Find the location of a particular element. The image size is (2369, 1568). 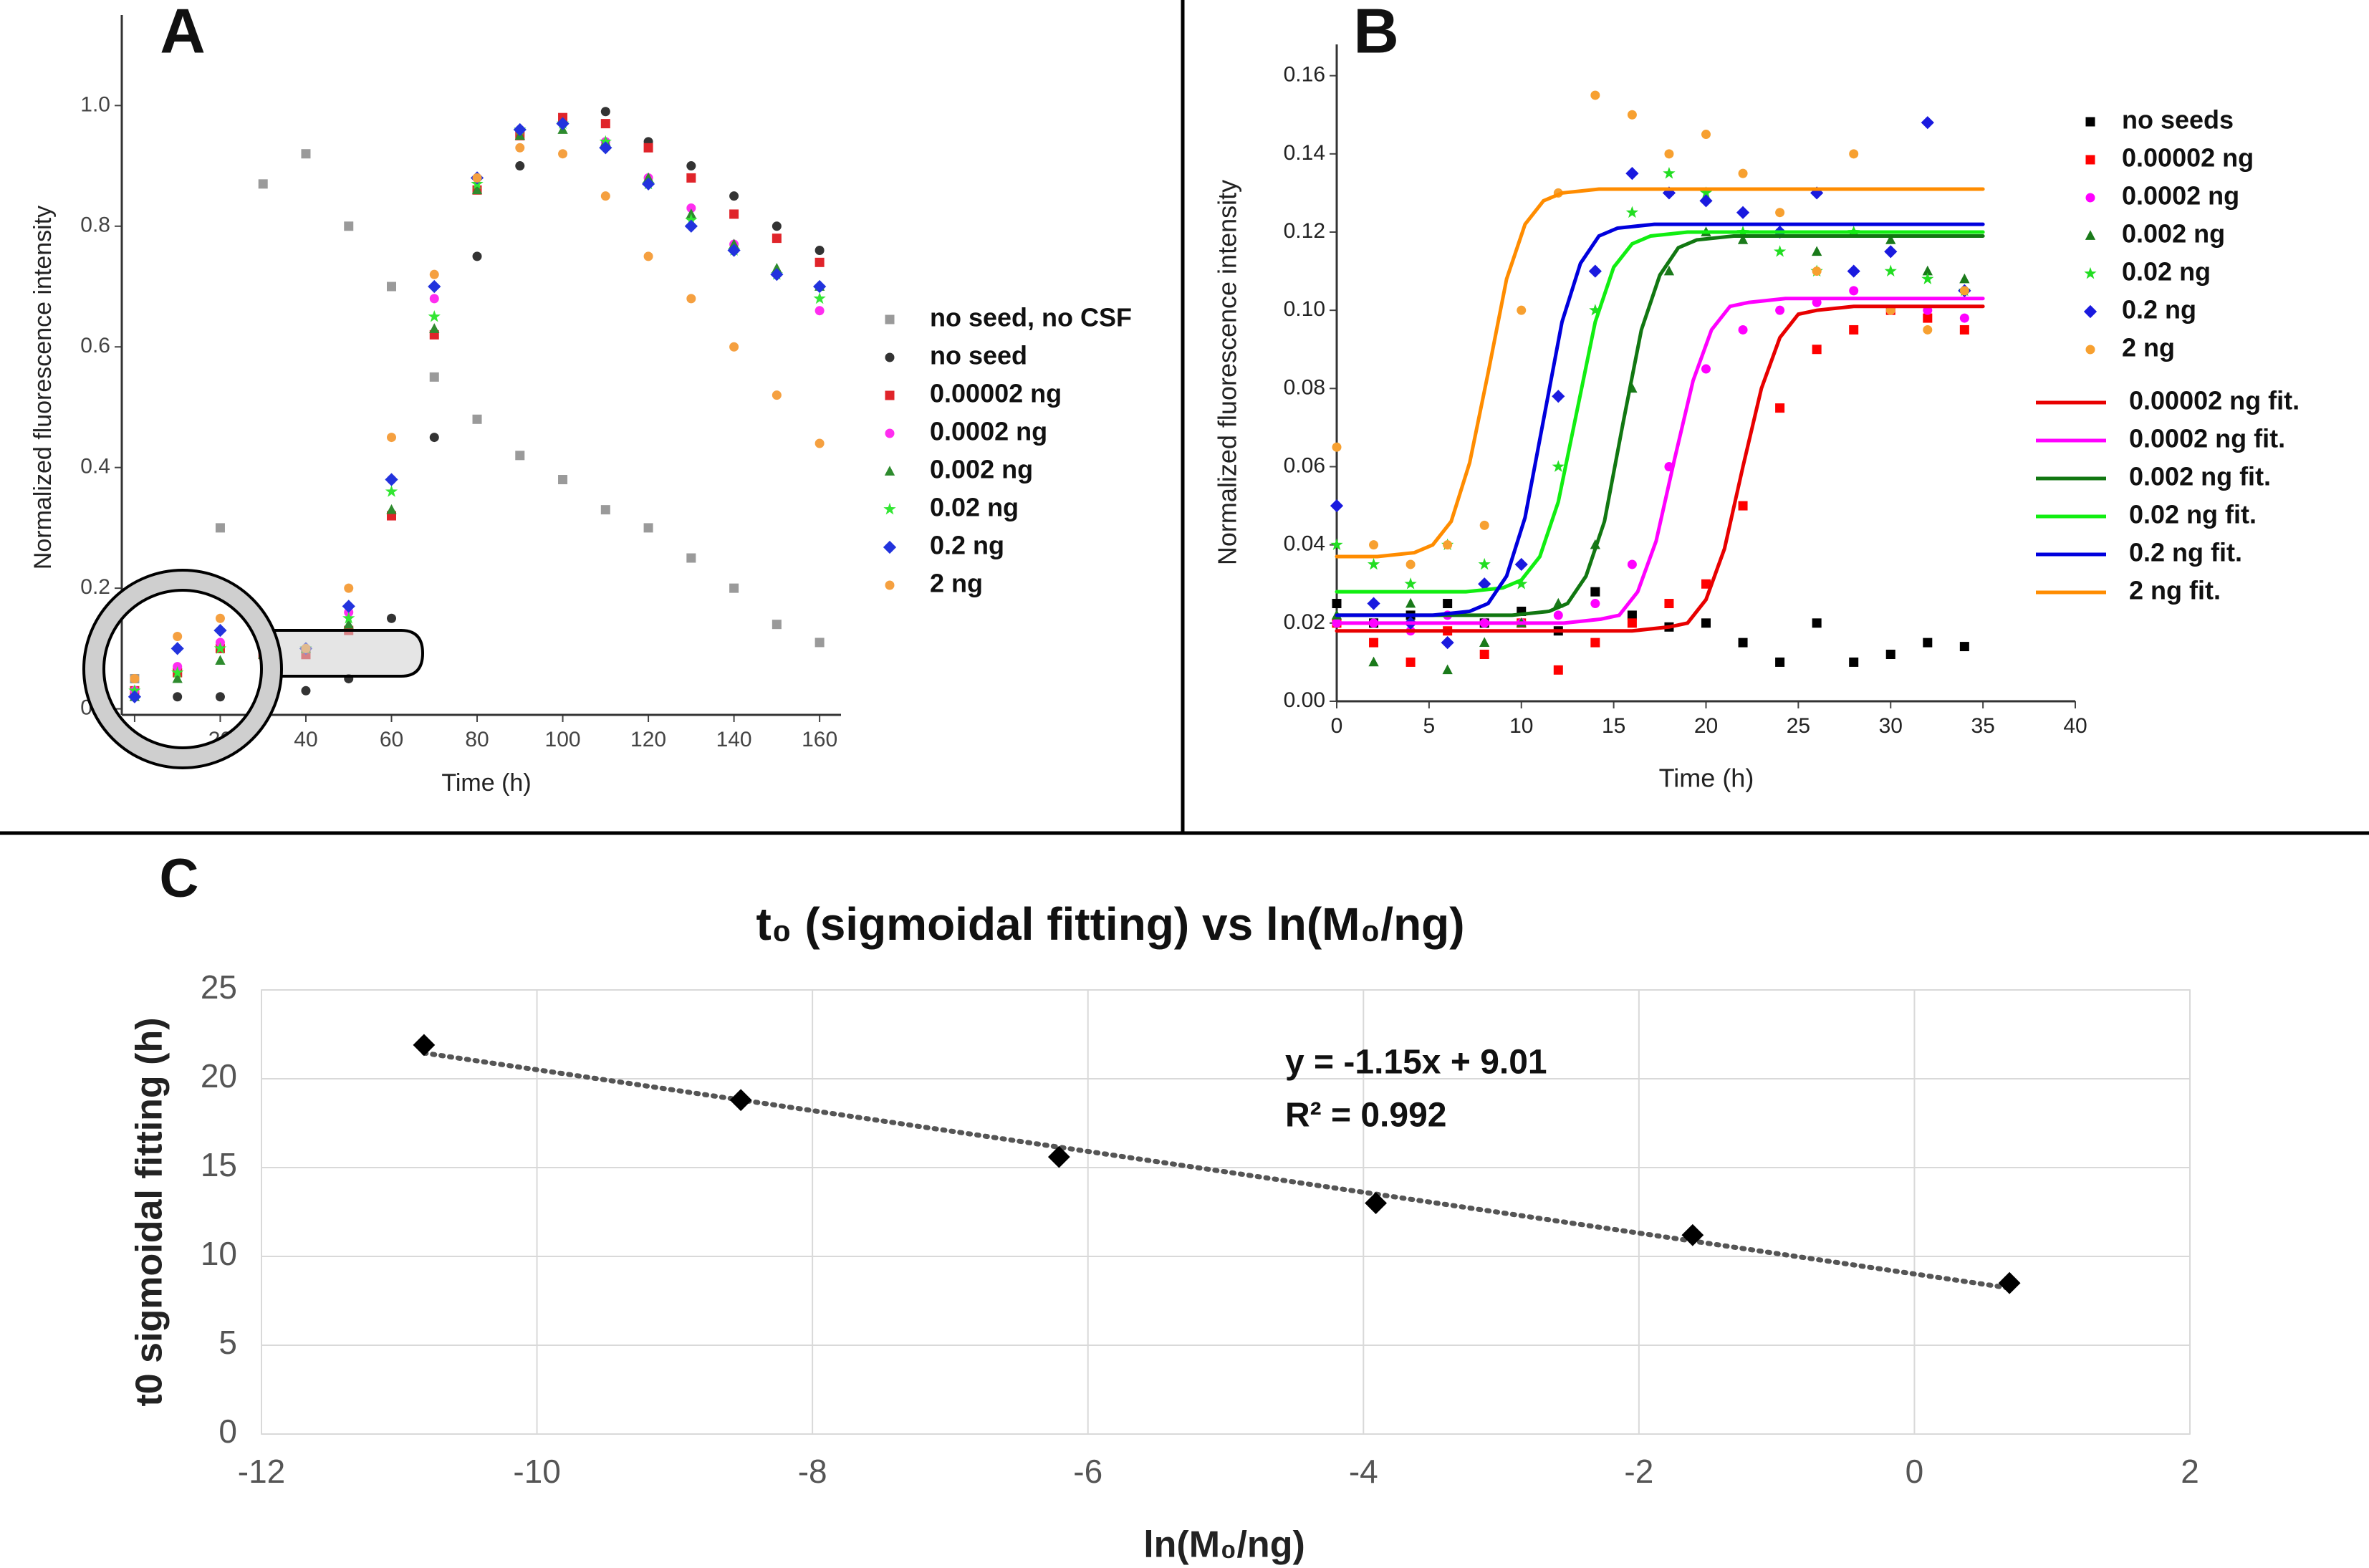

y-tick-label: 0.2 is located at coordinates (95, 587).